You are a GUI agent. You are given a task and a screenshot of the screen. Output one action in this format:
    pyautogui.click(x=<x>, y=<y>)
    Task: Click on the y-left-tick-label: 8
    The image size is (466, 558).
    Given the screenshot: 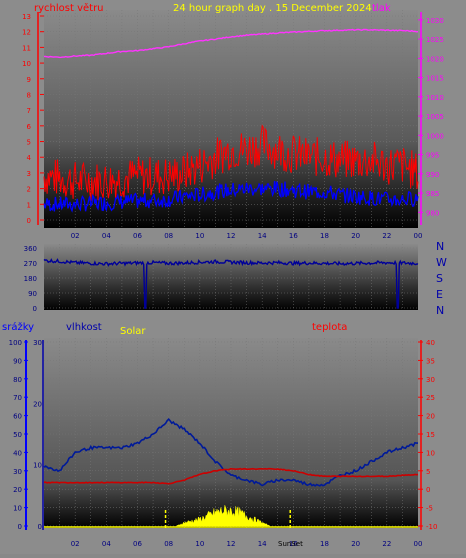 What is the action you would take?
    pyautogui.click(x=29, y=95)
    